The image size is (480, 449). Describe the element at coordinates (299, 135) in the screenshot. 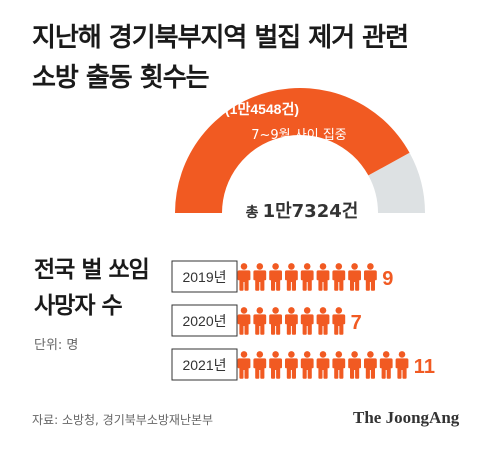

I see `gauge-period-label: 7~9월 사이 집중` at that location.